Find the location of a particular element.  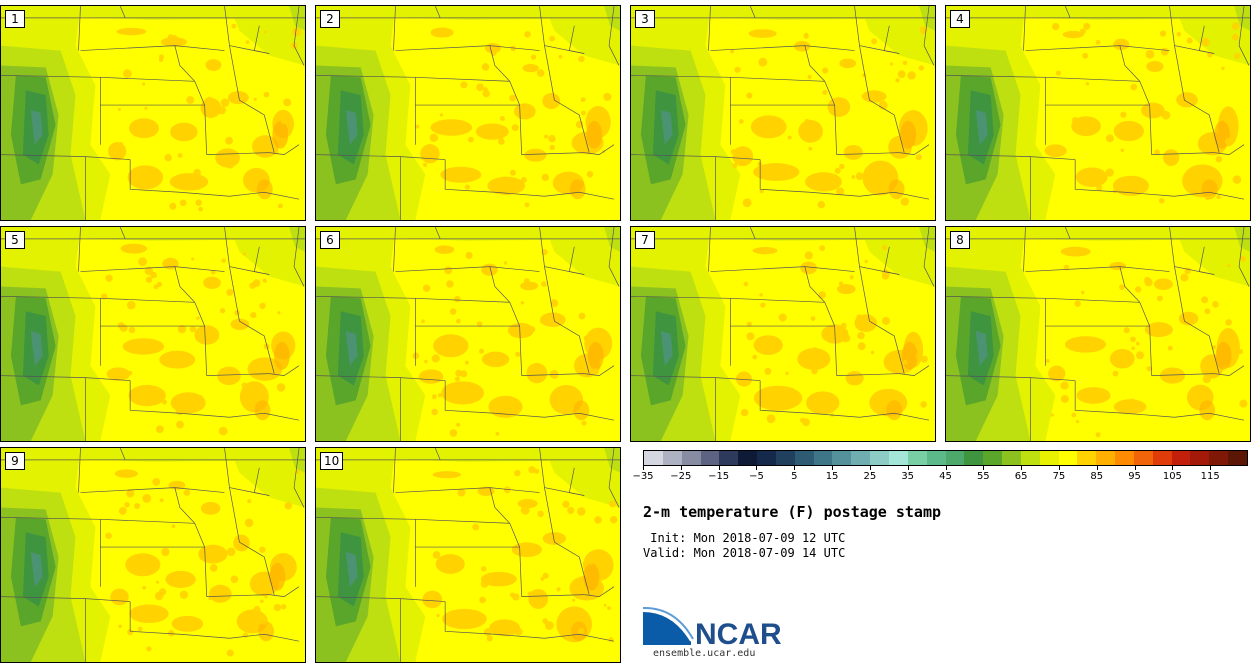

member-number: 7 is located at coordinates (645, 240).